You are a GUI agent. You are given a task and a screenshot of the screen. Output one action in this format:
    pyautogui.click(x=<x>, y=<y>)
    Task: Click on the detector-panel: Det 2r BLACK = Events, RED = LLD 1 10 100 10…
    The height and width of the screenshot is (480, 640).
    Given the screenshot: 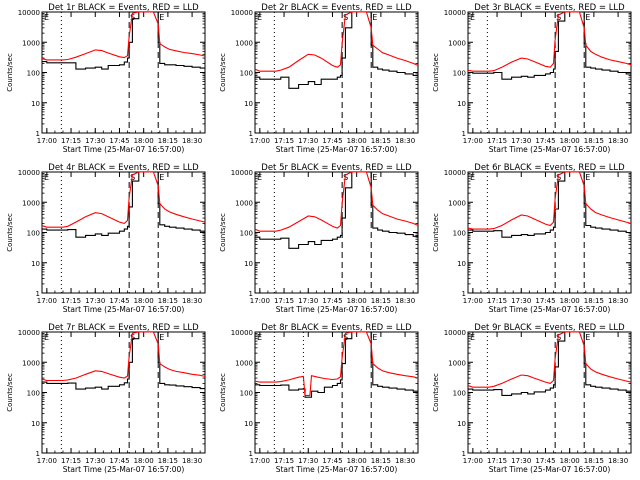 What is the action you would take?
    pyautogui.click(x=319, y=78)
    